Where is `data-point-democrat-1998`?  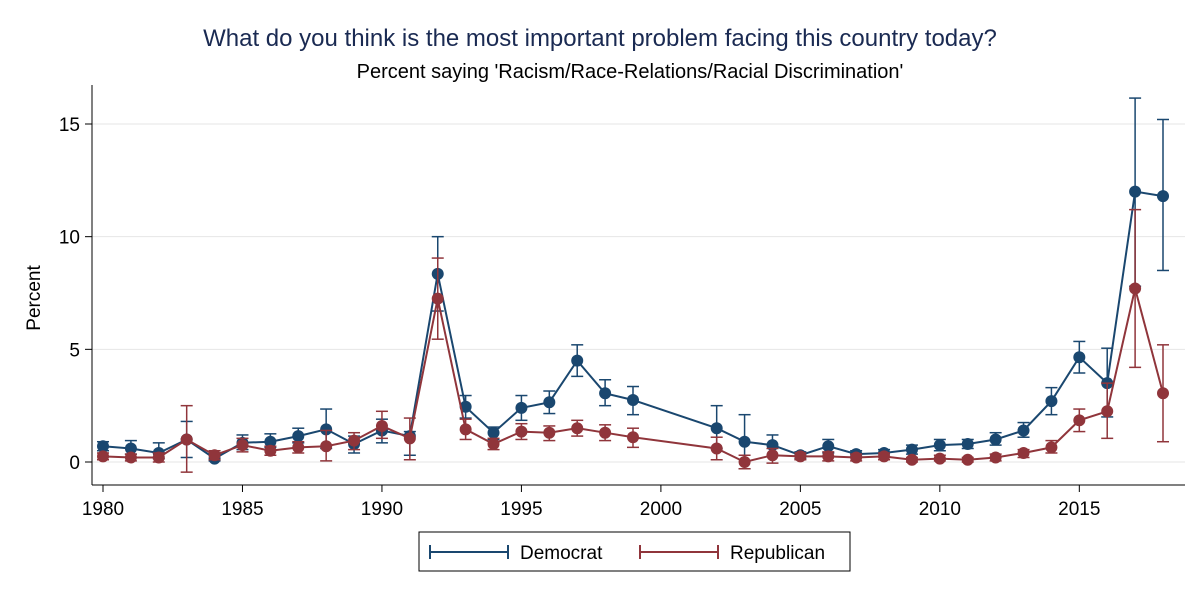
data-point-democrat-1998 is located at coordinates (605, 393).